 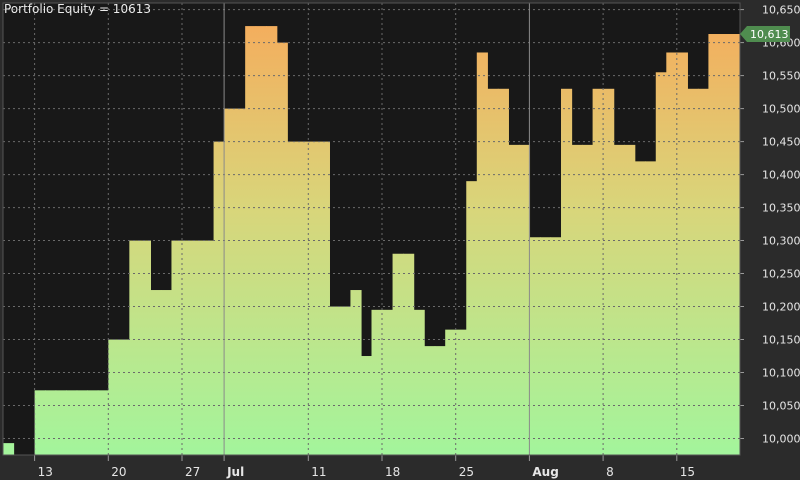 What do you see at coordinates (781, 439) in the screenshot?
I see `y-tick-label: 10,000` at bounding box center [781, 439].